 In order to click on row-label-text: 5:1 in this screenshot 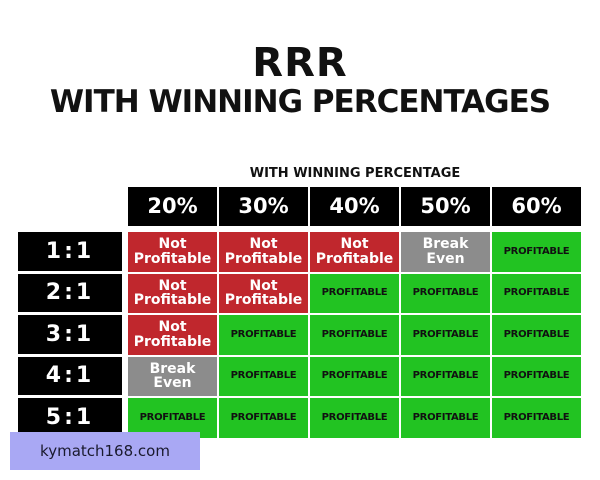, I will do `click(70, 417)`.